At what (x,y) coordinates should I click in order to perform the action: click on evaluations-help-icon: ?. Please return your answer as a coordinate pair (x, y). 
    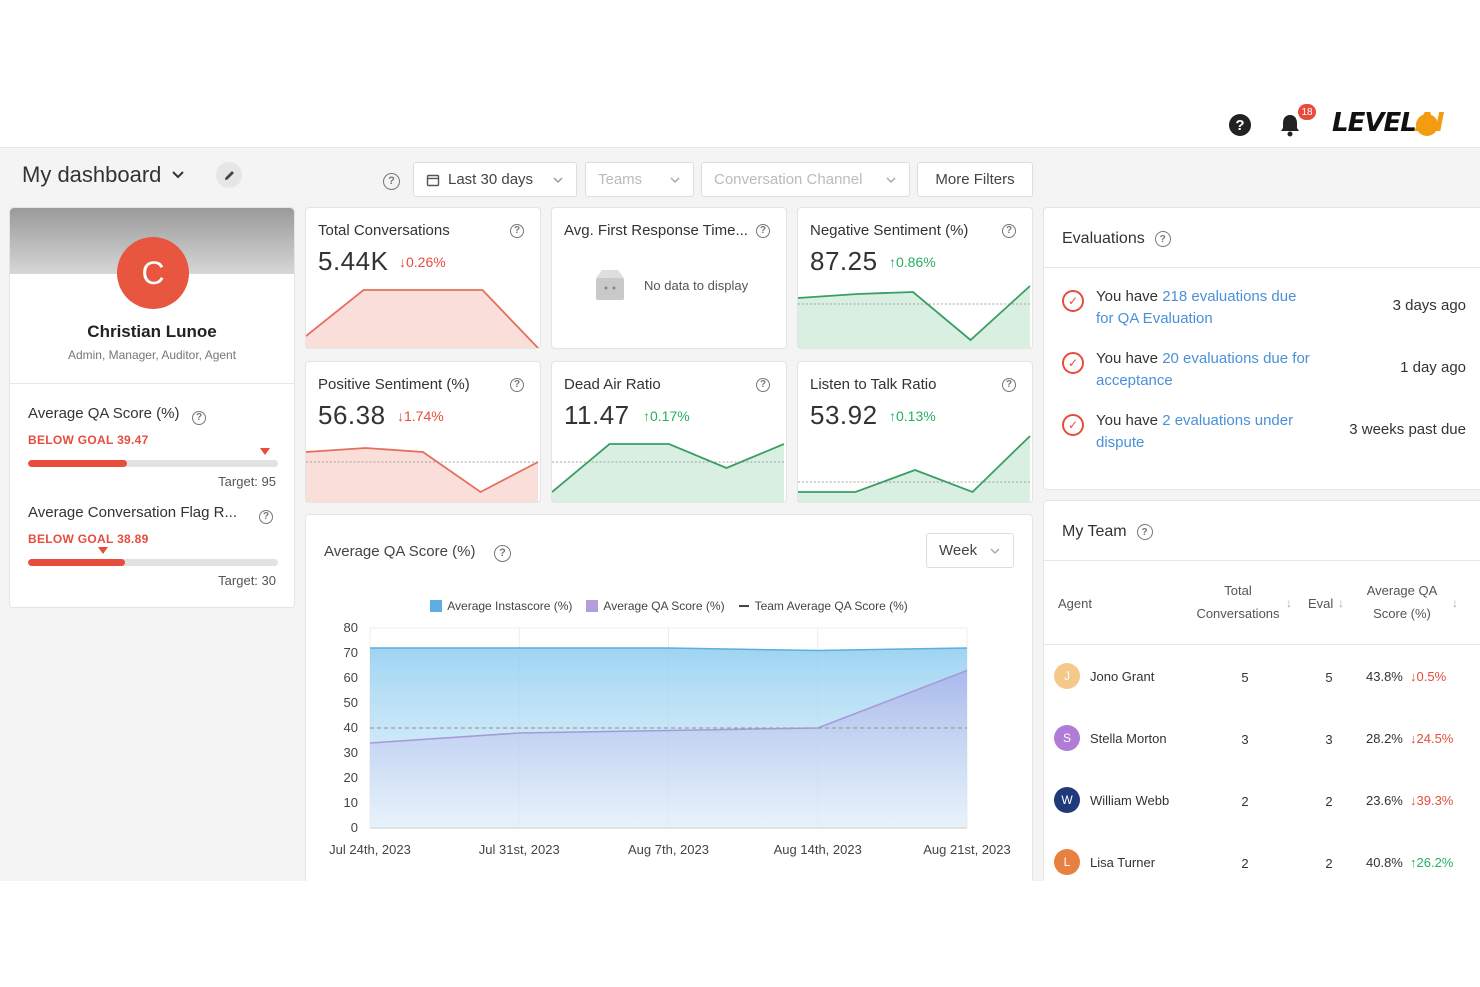
    Looking at the image, I should click on (1162, 239).